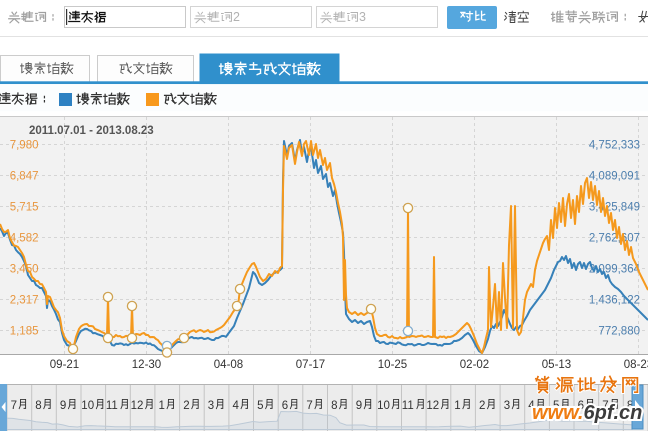 The width and height of the screenshot is (648, 431). I want to click on svg-text: 09-21, so click(64, 365).